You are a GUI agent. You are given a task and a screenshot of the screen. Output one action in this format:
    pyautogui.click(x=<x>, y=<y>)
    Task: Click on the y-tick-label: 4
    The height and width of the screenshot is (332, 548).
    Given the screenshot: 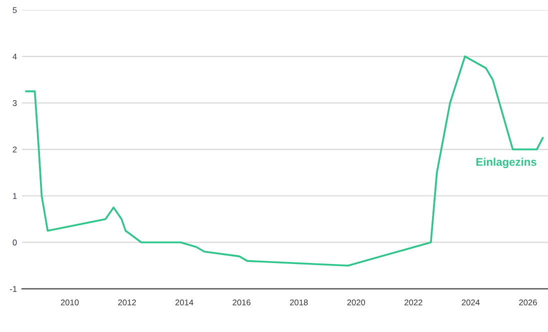 What is the action you would take?
    pyautogui.click(x=14, y=57)
    